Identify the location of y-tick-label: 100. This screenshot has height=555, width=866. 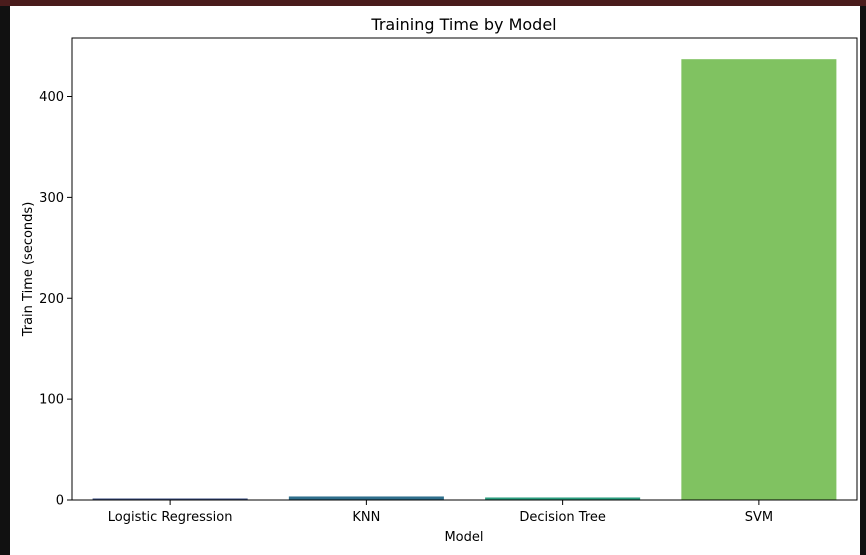
(51, 400).